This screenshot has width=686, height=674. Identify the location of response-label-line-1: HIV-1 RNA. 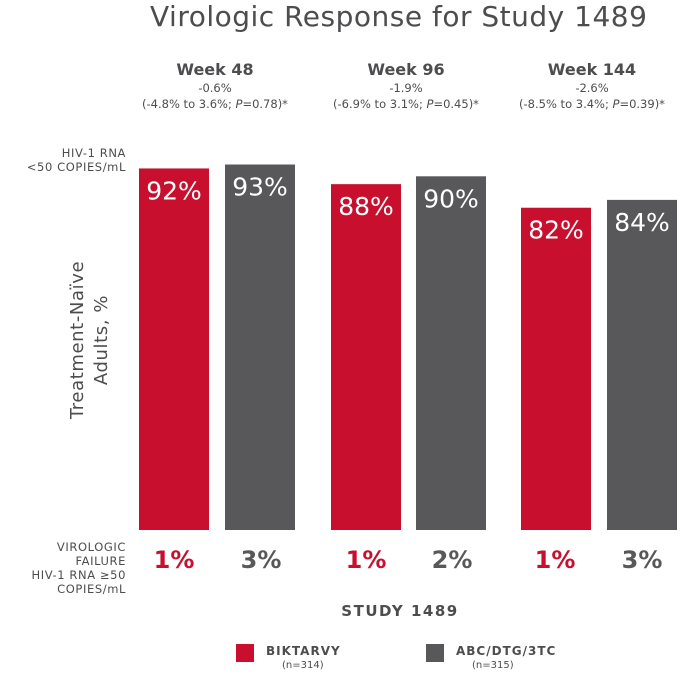
(93, 153).